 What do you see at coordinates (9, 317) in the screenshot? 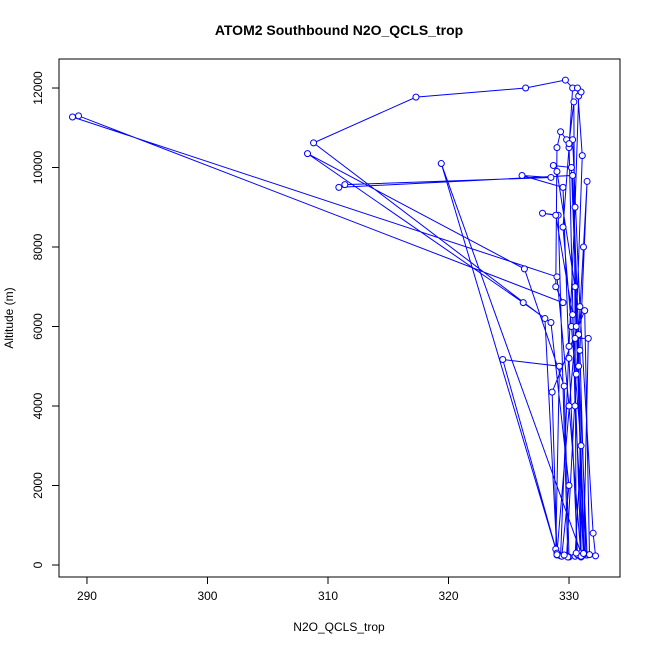
I see `y-axis-label: Altitude (m)` at bounding box center [9, 317].